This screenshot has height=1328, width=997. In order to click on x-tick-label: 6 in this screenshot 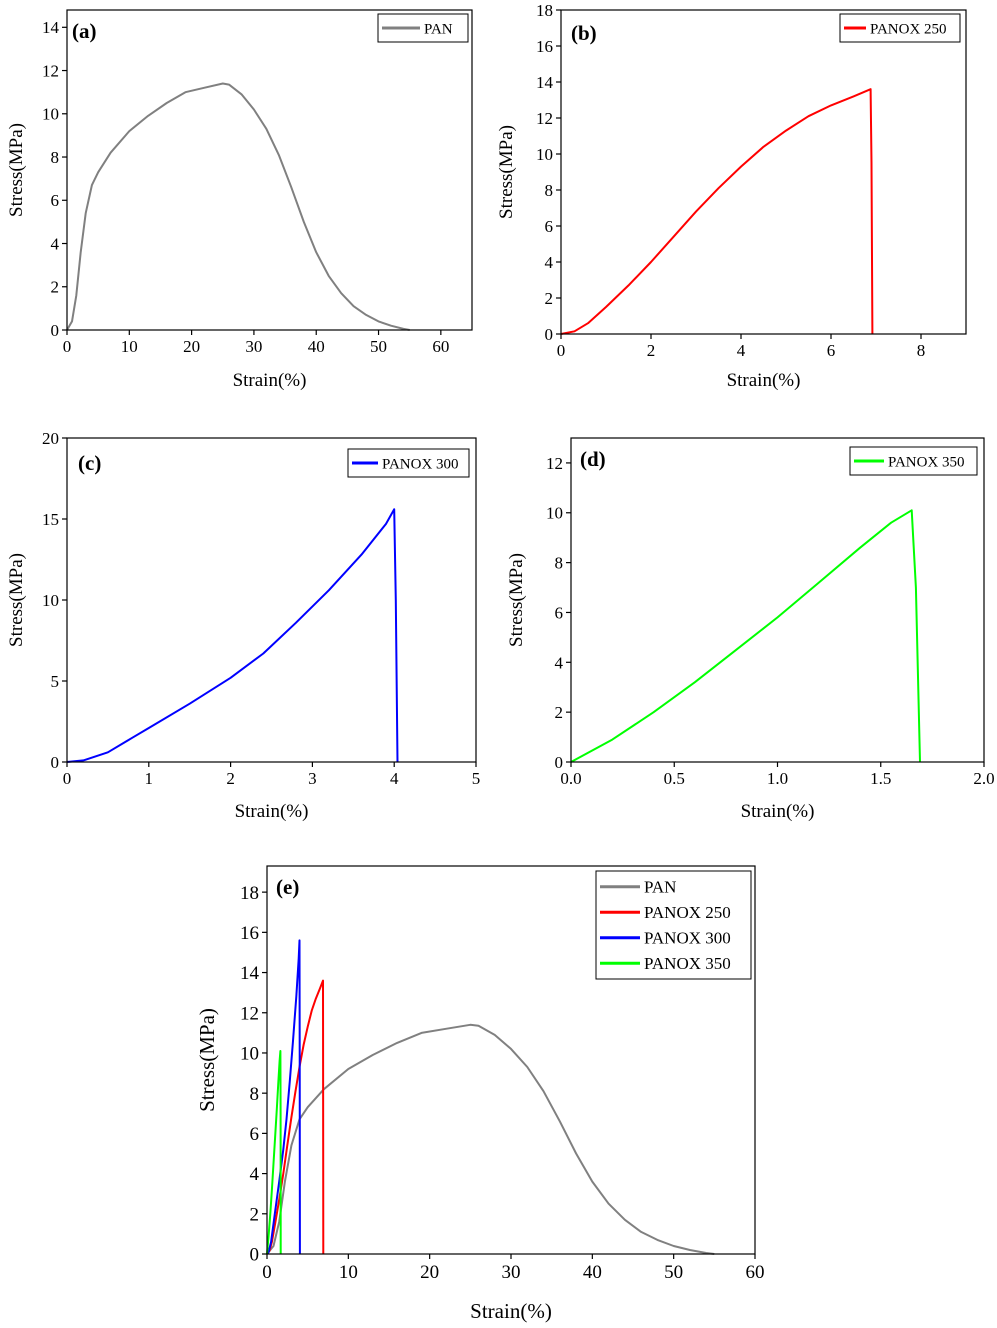, I will do `click(831, 350)`.